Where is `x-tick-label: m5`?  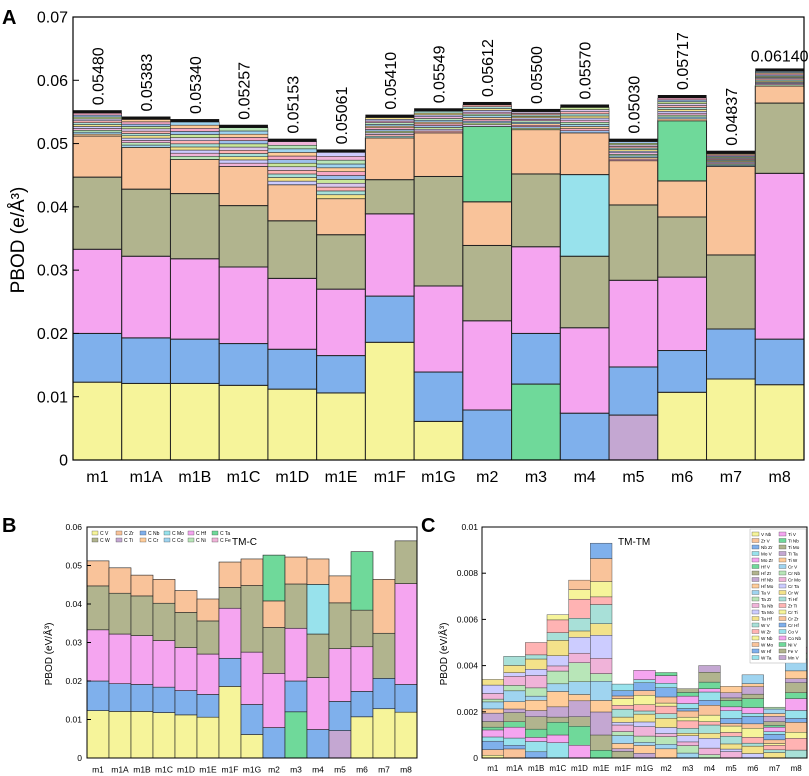
x-tick-label: m5 is located at coordinates (633, 477).